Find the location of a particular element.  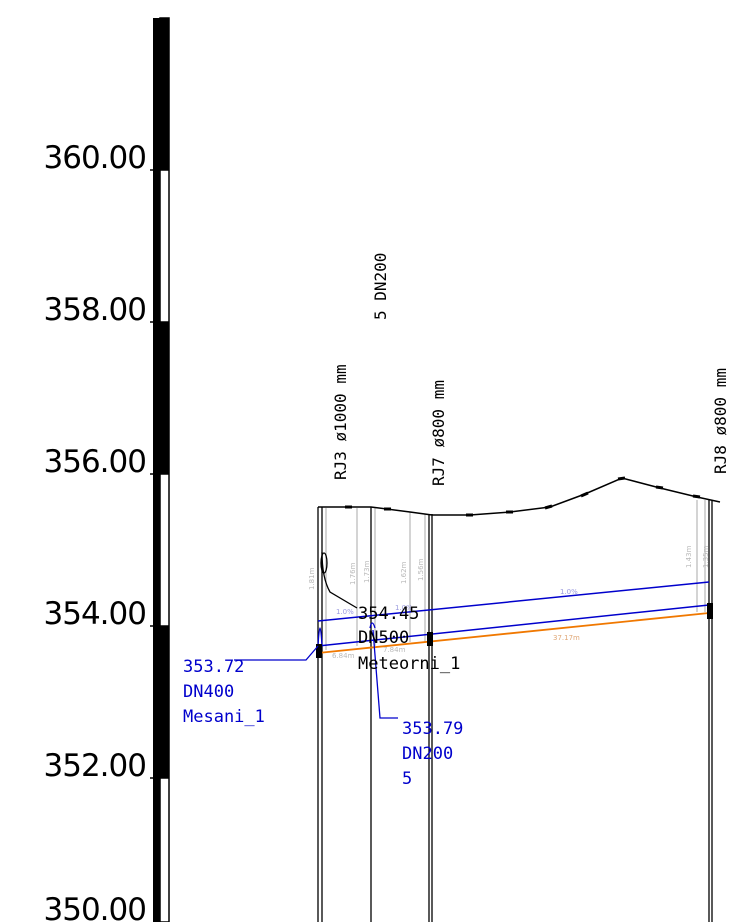

elevation-label: 358.00 is located at coordinates (95, 310).